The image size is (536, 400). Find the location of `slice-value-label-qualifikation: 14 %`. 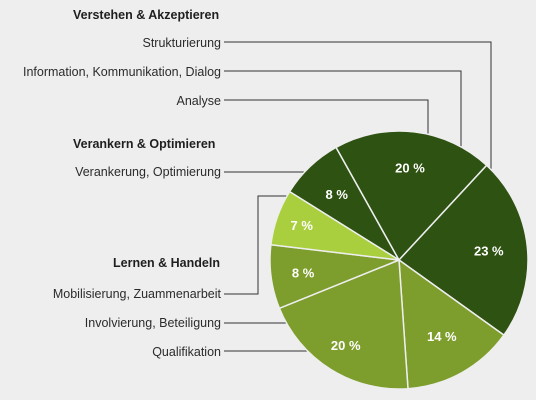

slice-value-label-qualifikation: 14 % is located at coordinates (442, 336).